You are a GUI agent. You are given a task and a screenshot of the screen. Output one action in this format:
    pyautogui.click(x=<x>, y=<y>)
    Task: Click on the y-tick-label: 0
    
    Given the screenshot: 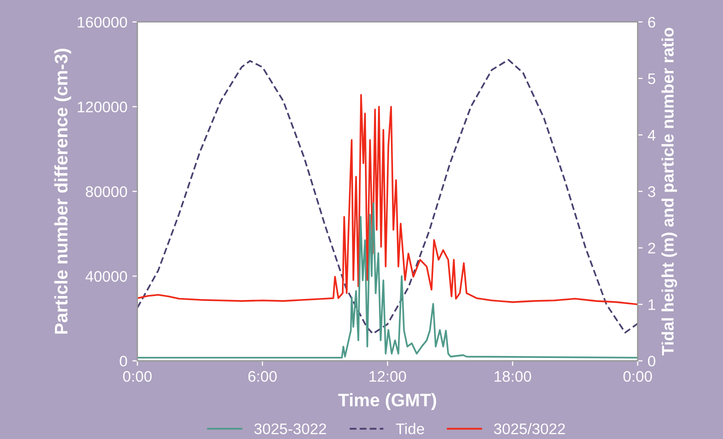 What is the action you would take?
    pyautogui.click(x=124, y=361)
    